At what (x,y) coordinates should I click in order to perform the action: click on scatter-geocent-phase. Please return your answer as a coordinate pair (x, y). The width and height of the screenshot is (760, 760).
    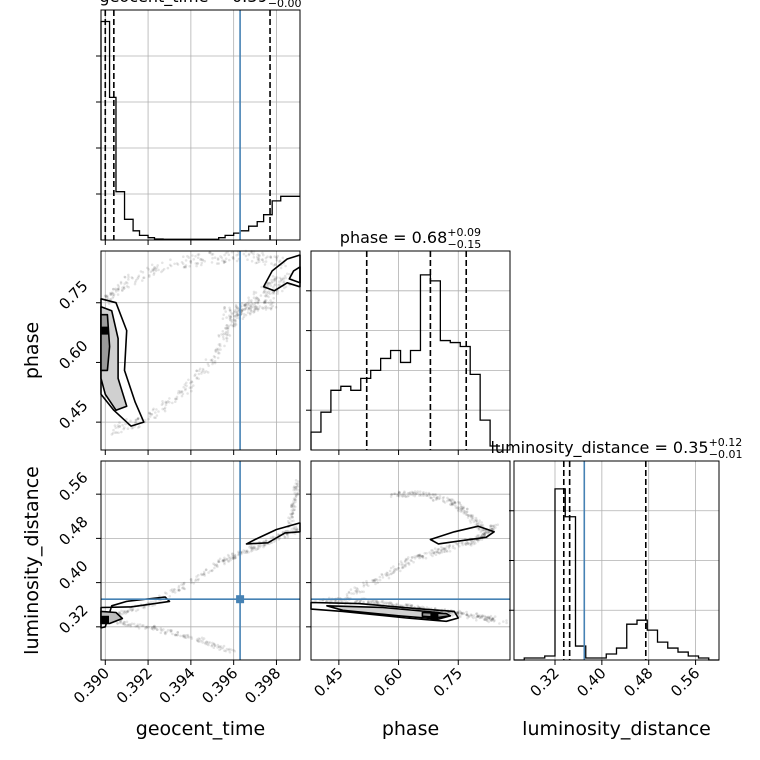
    Looking at the image, I should click on (194, 366).